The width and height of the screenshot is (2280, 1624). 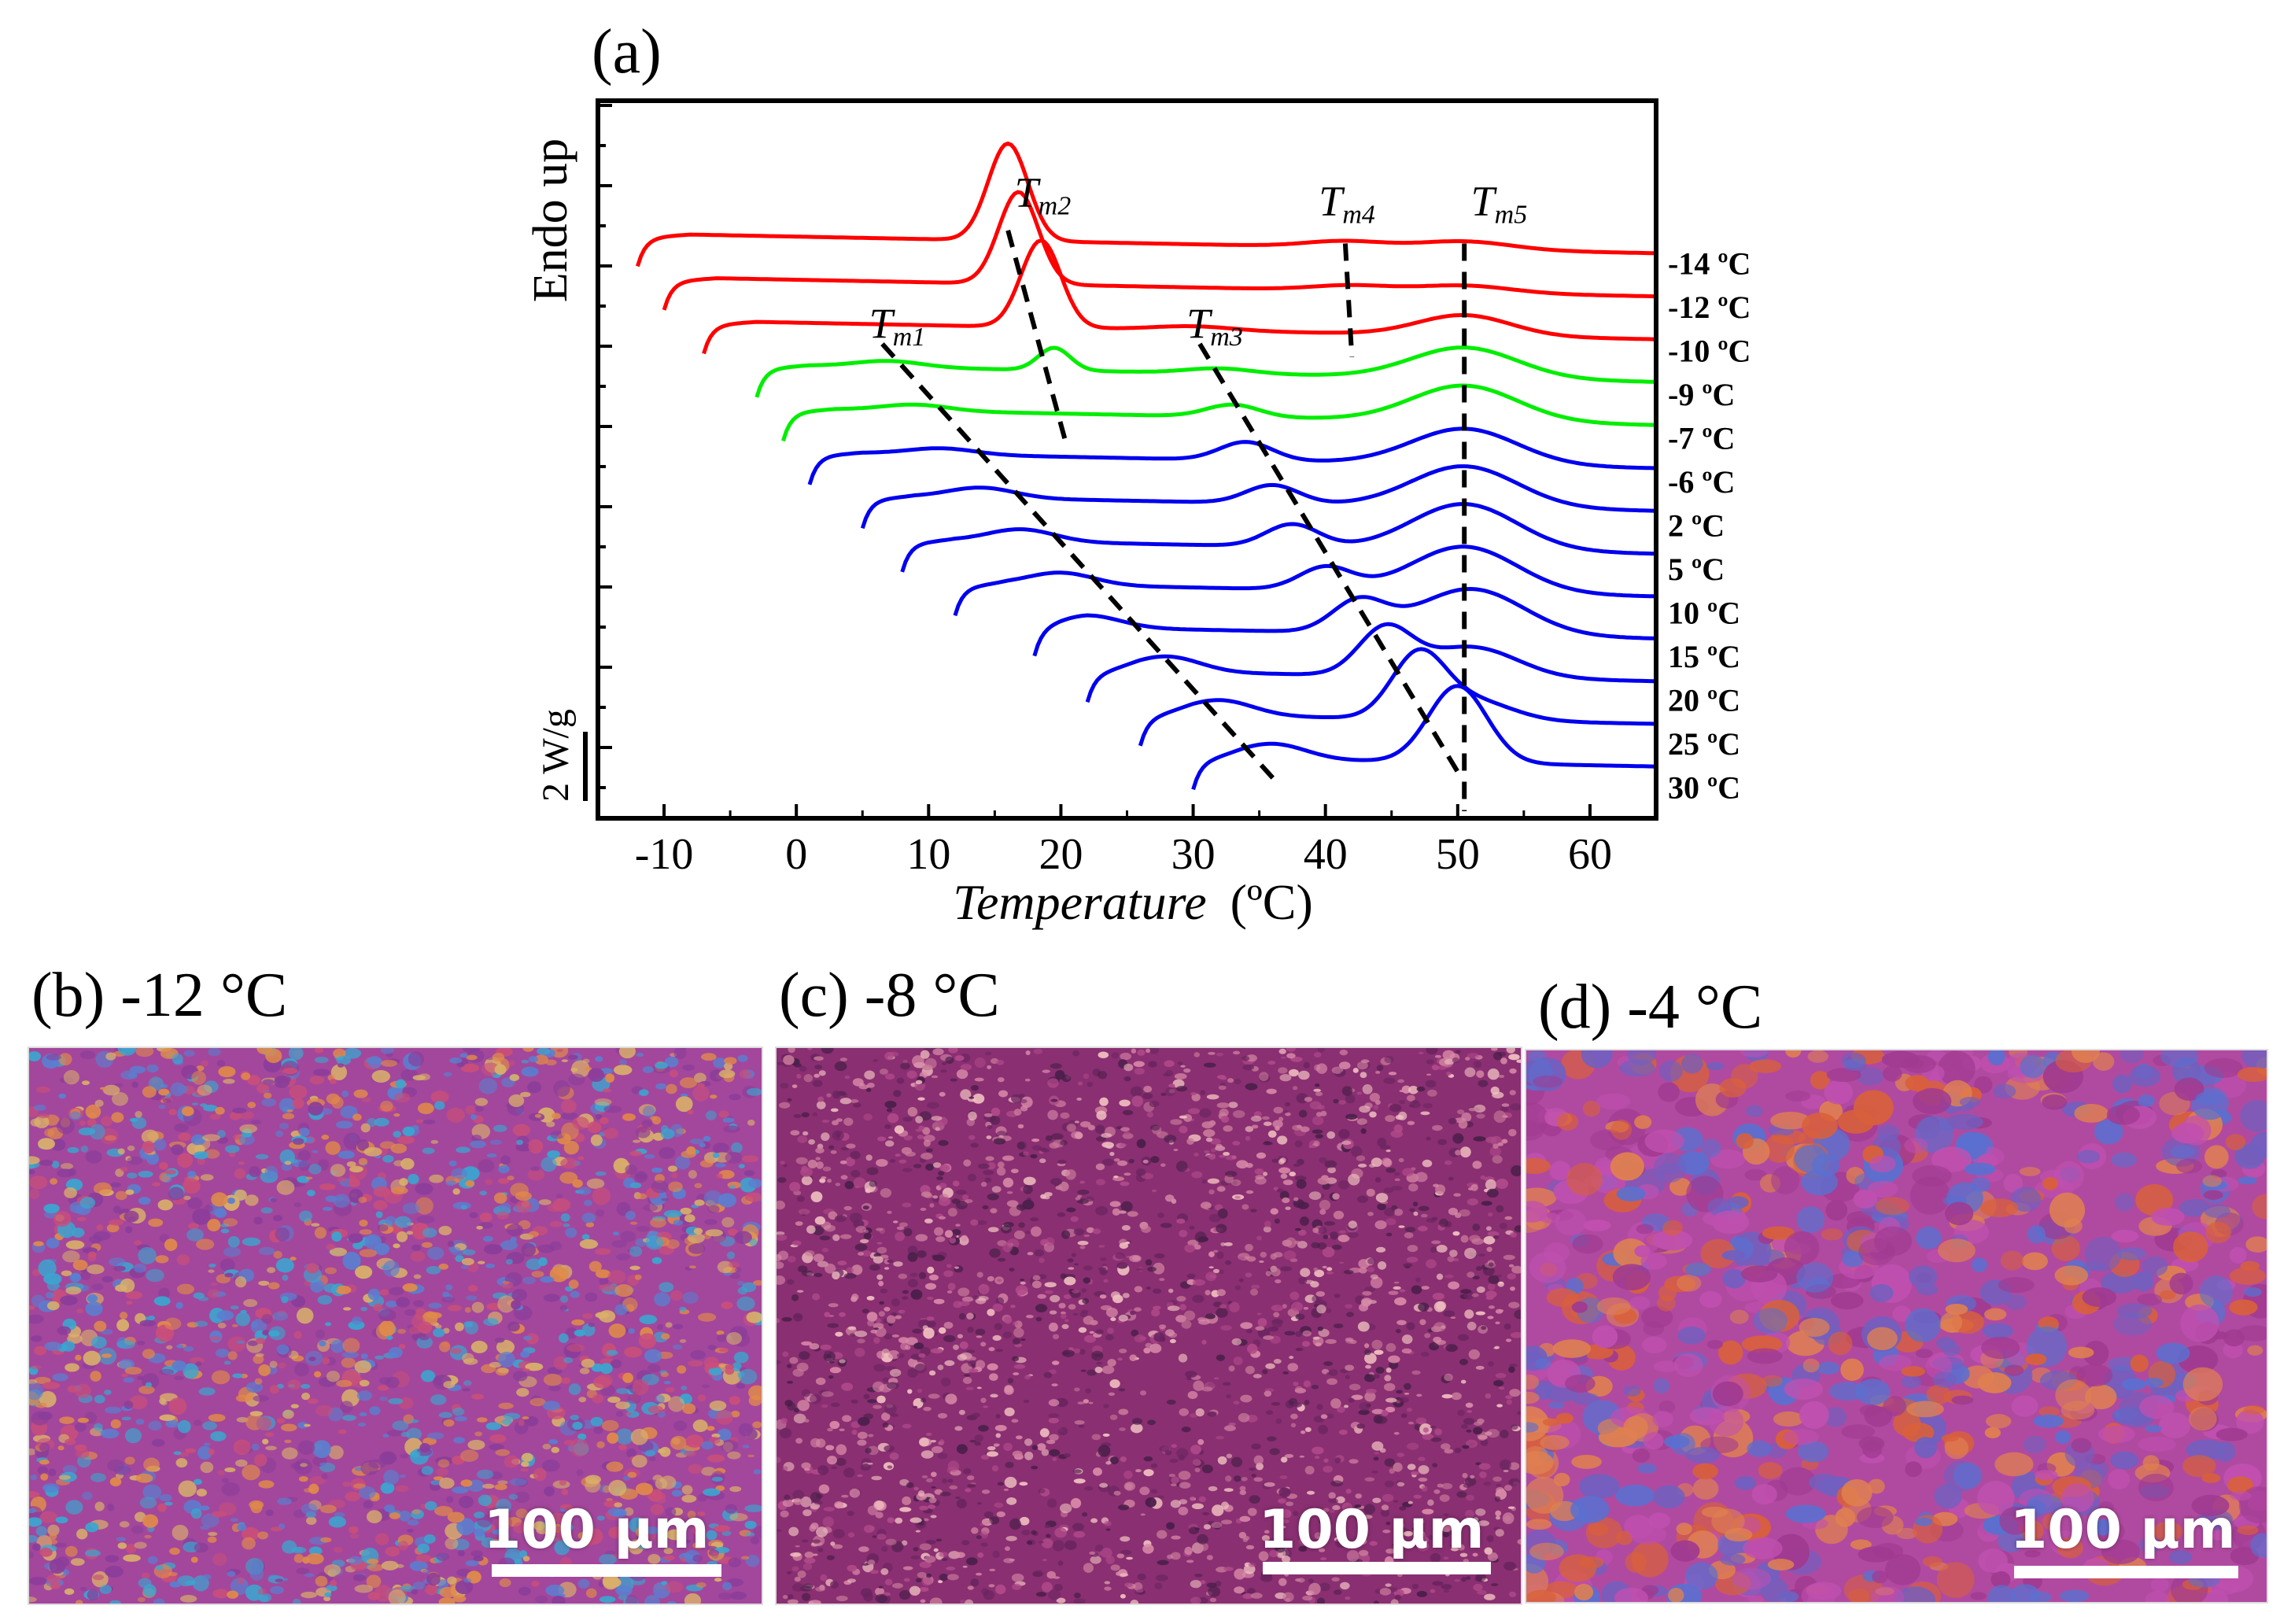 I want to click on series-label-9: 15 ºC, so click(x=1704, y=656).